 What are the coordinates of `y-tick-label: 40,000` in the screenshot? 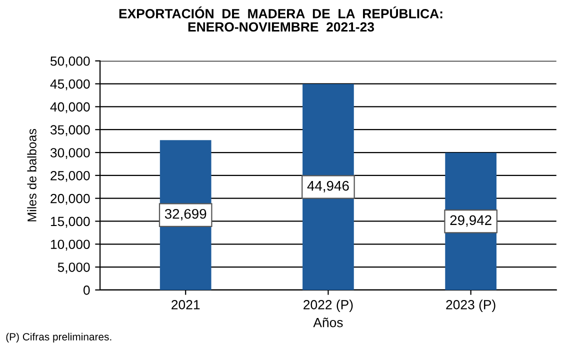 It's located at (70, 108).